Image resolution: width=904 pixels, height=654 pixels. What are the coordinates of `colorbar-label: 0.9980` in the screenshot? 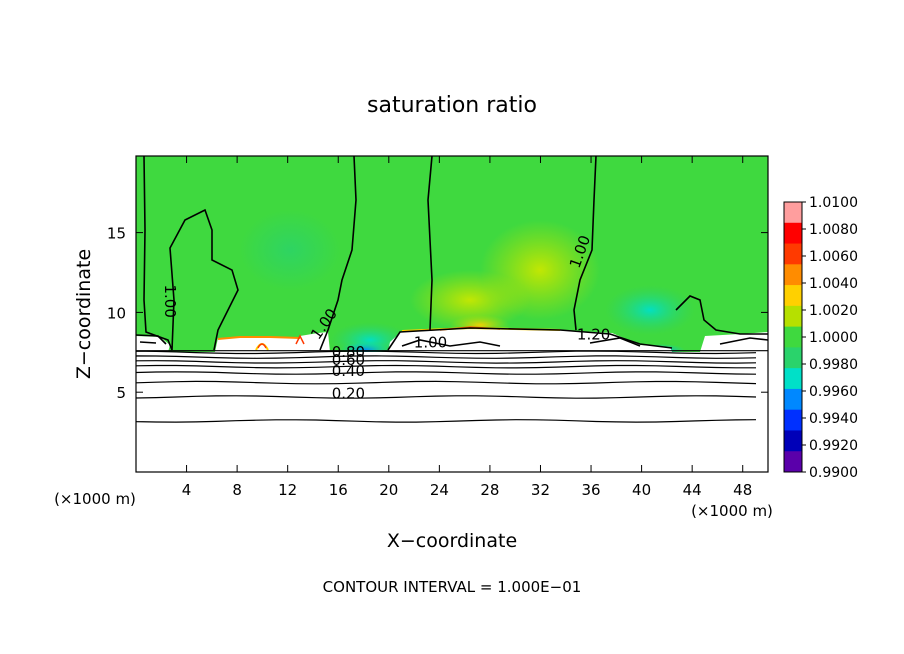 It's located at (833, 365).